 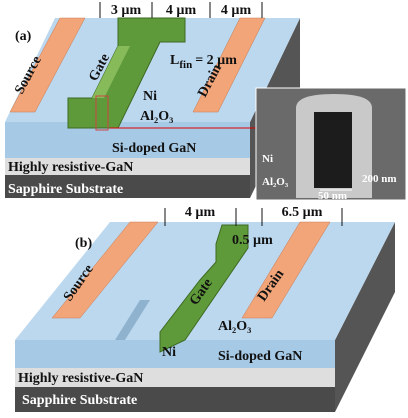 I want to click on trench, so click(x=132, y=320).